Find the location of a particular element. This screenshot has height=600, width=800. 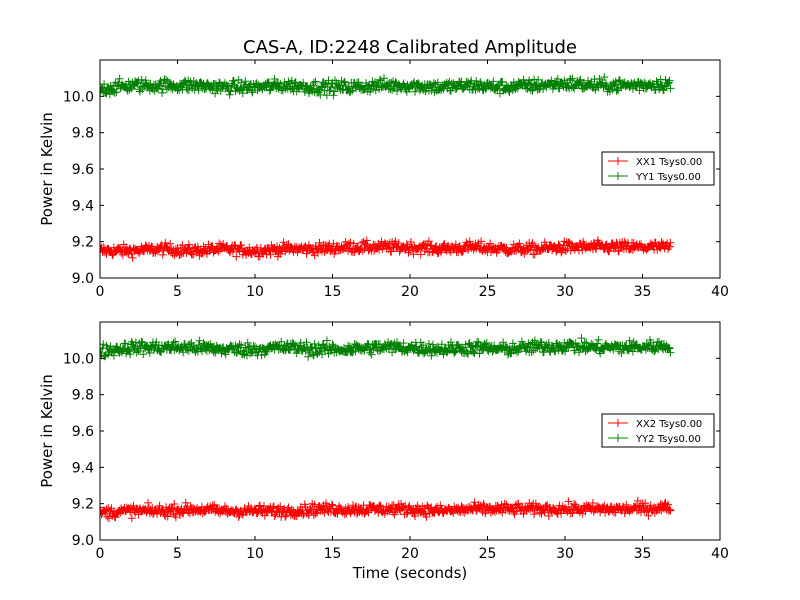

series-yy2-points is located at coordinates (387, 347).